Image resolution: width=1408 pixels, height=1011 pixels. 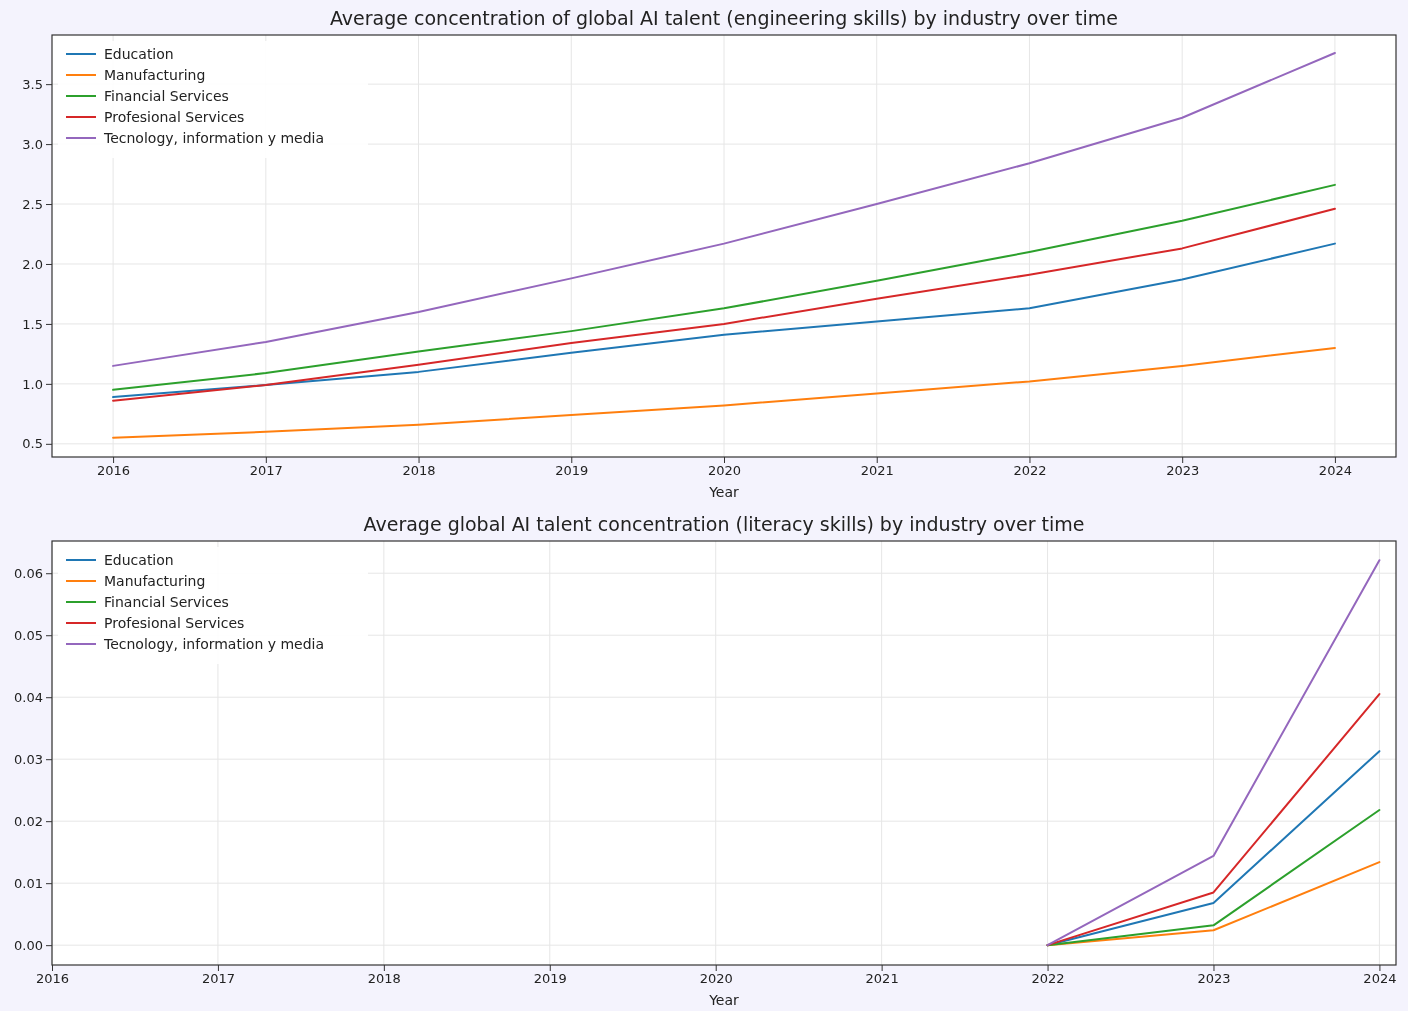 What do you see at coordinates (32, 264) in the screenshot?
I see `y-tick-label: 2.0` at bounding box center [32, 264].